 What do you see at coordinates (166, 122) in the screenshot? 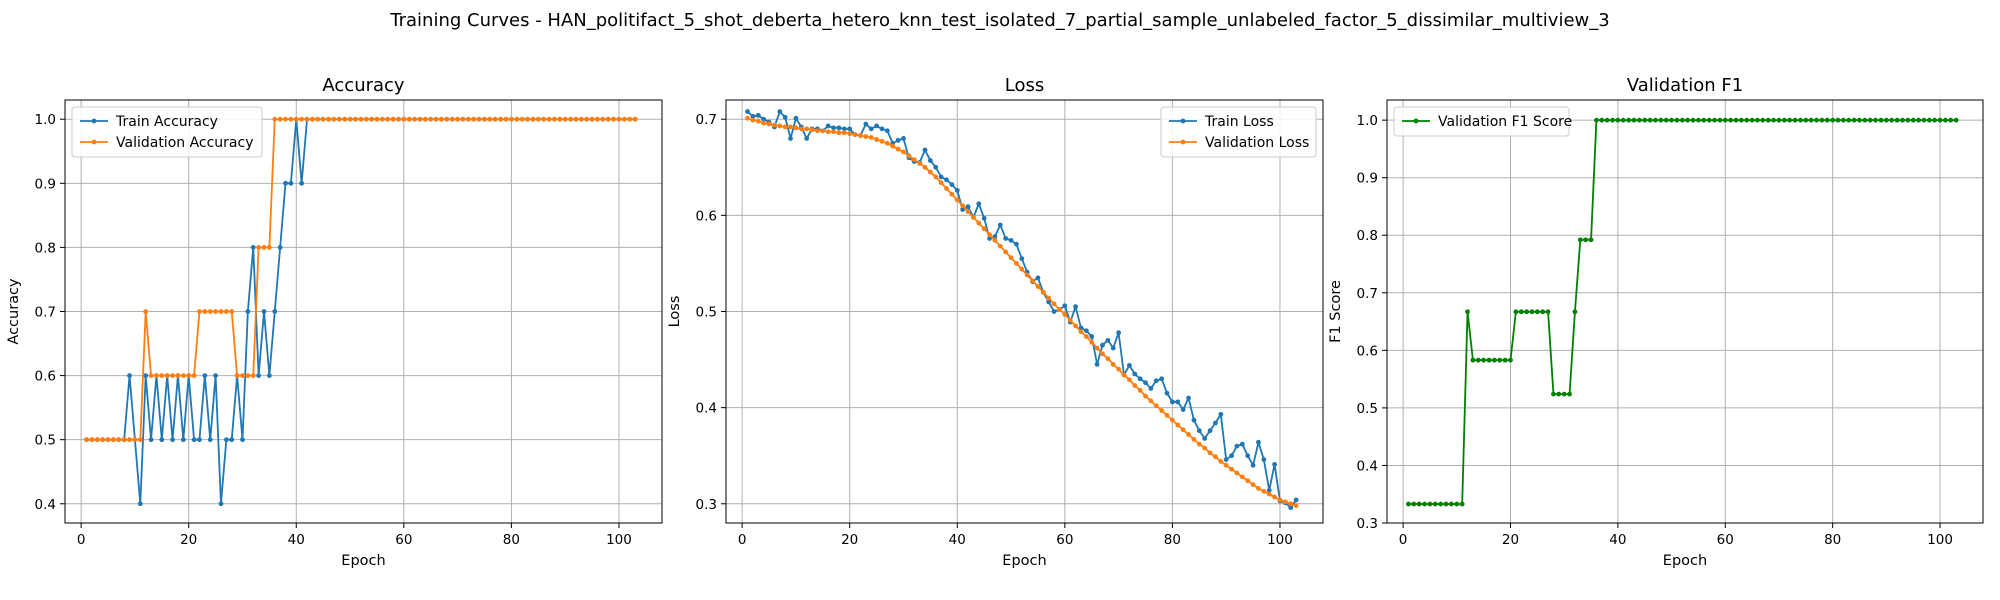
I see `legend-label: Train Accuracy` at bounding box center [166, 122].